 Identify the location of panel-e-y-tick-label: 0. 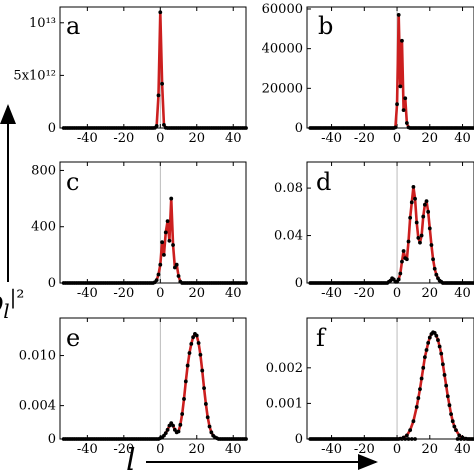
(52, 439).